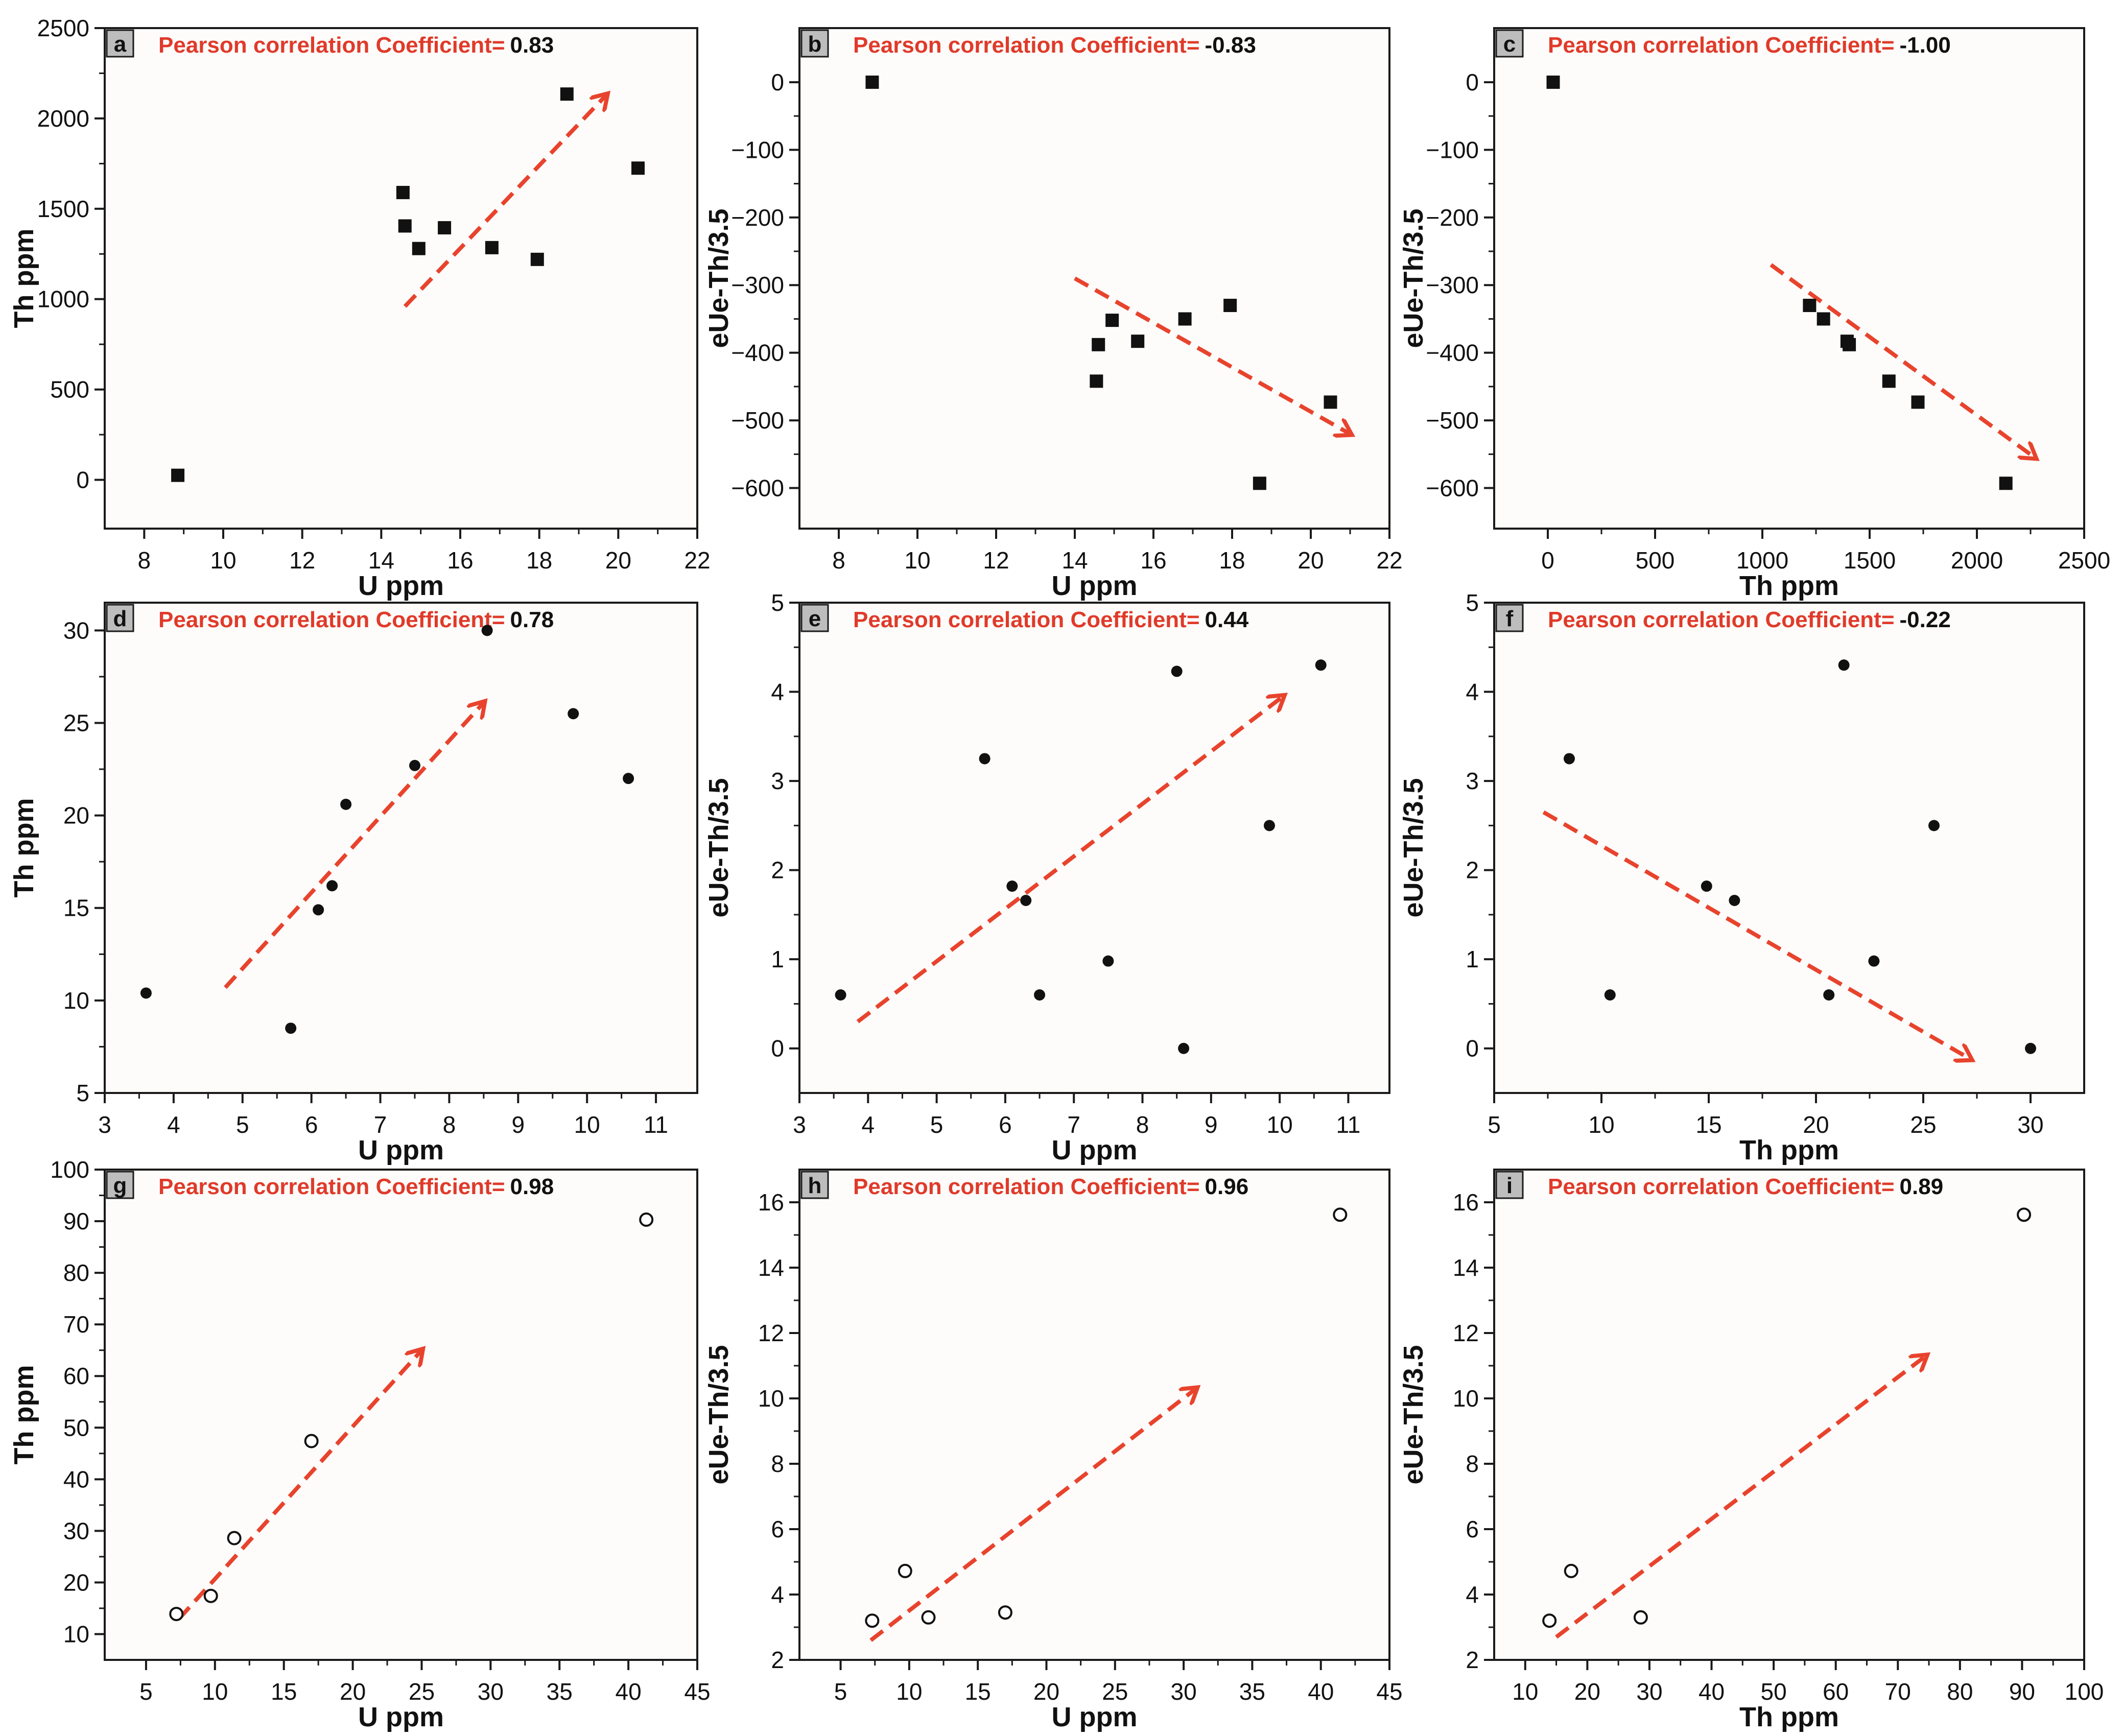 This screenshot has height=1736, width=2123. What do you see at coordinates (1960, 1692) in the screenshot?
I see `x-tick-label: 80` at bounding box center [1960, 1692].